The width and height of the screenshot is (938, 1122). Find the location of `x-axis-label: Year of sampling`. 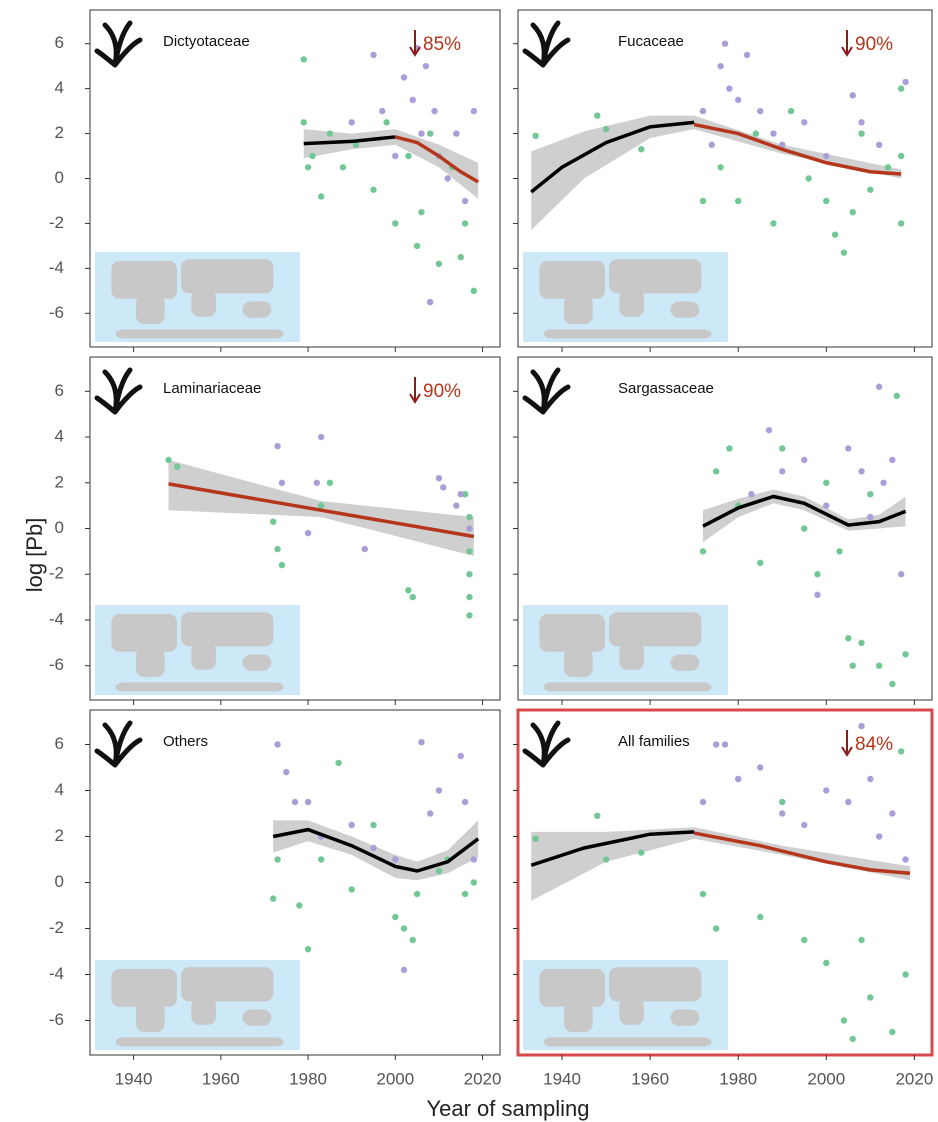

x-axis-label: Year of sampling is located at coordinates (507, 1108).